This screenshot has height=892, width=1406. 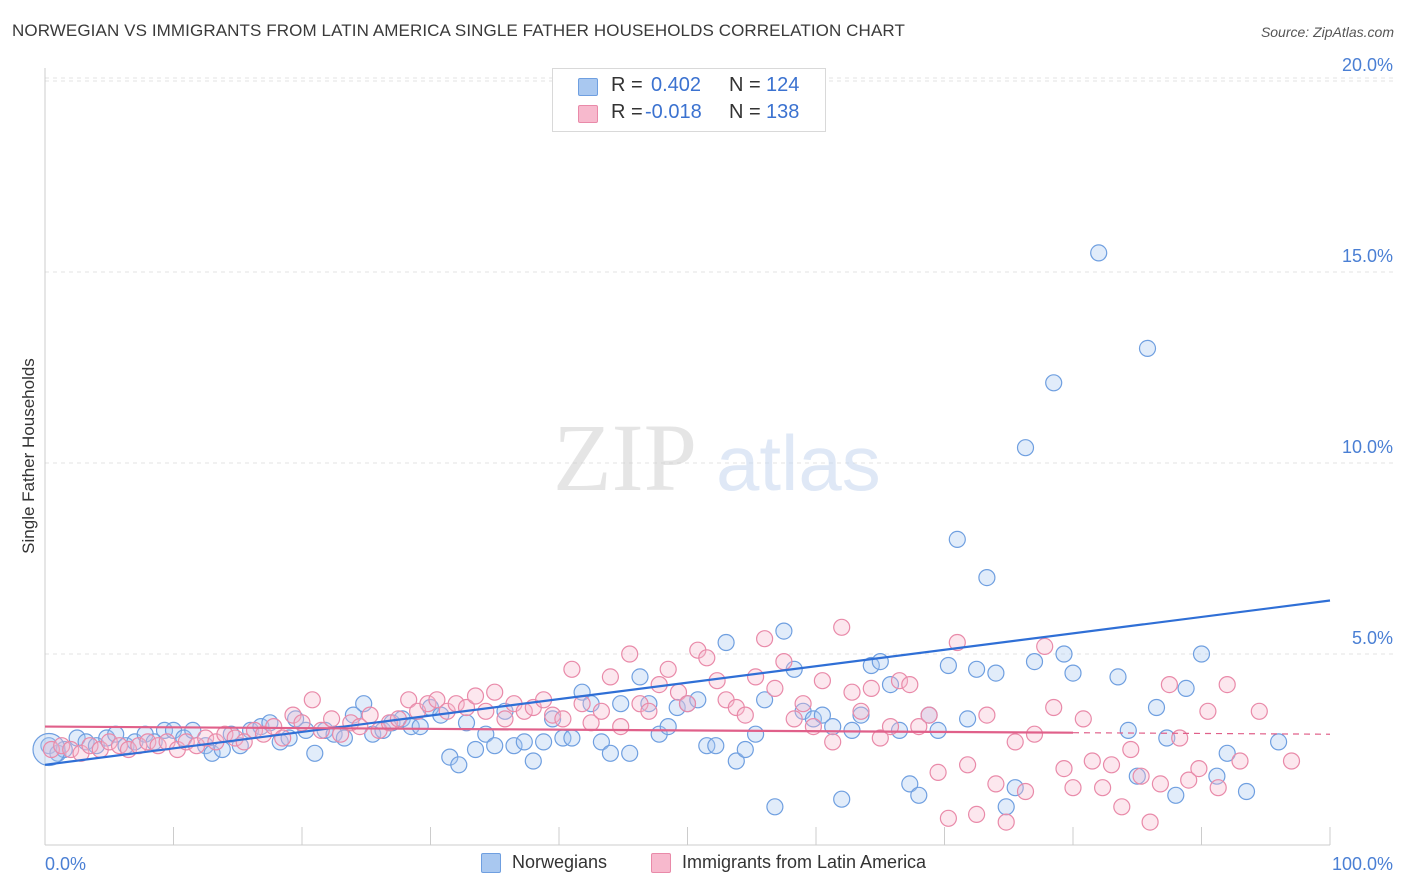 What do you see at coordinates (1327, 32) in the screenshot?
I see `source-label: Source: ZipAtlas.com` at bounding box center [1327, 32].